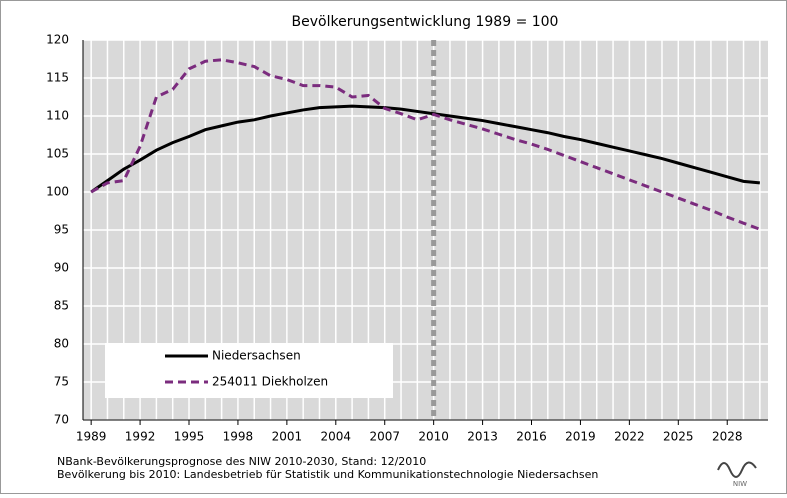 Image resolution: width=787 pixels, height=498 pixels. I want to click on legend-label: 254011 Diekholzen, so click(270, 382).